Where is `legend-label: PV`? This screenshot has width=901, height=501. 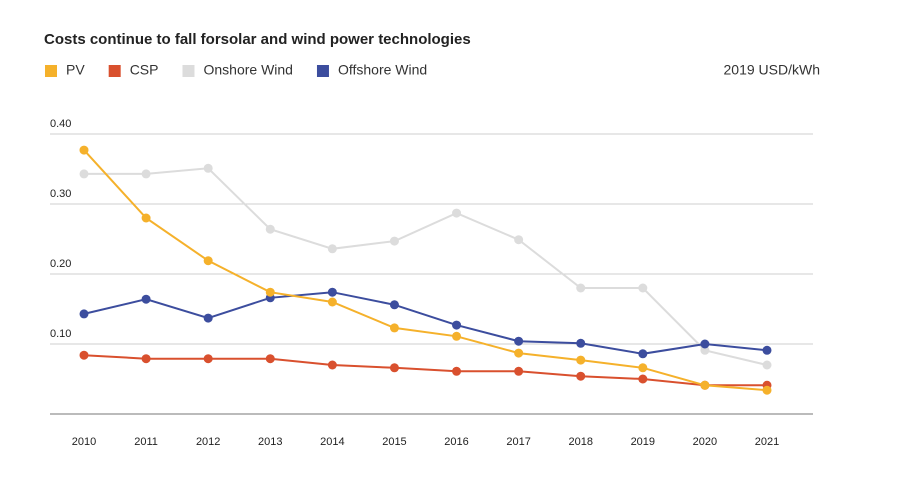
legend-label: PV is located at coordinates (75, 70).